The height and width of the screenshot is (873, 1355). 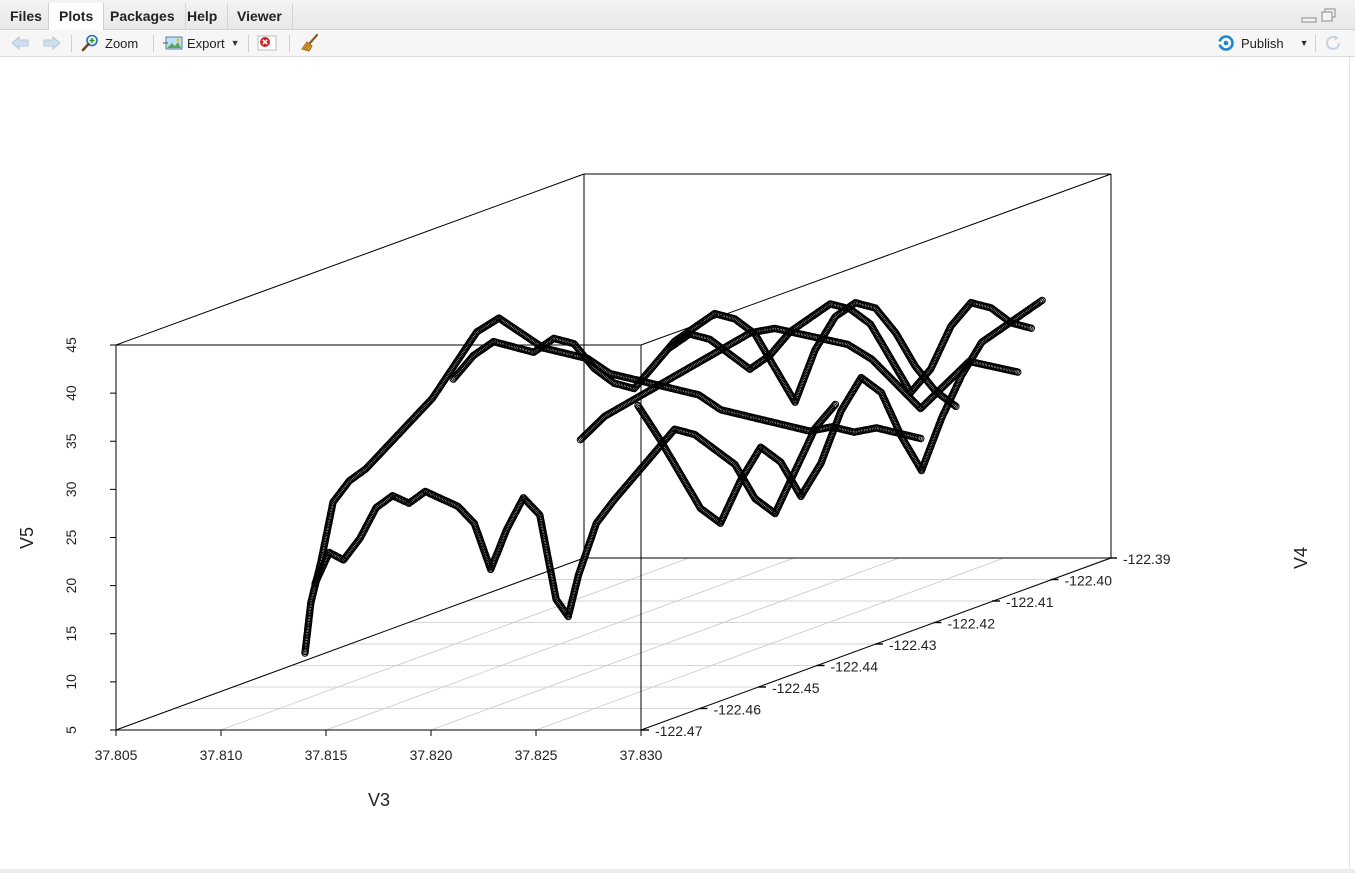 I want to click on z-tick-label: 35, so click(x=71, y=441).